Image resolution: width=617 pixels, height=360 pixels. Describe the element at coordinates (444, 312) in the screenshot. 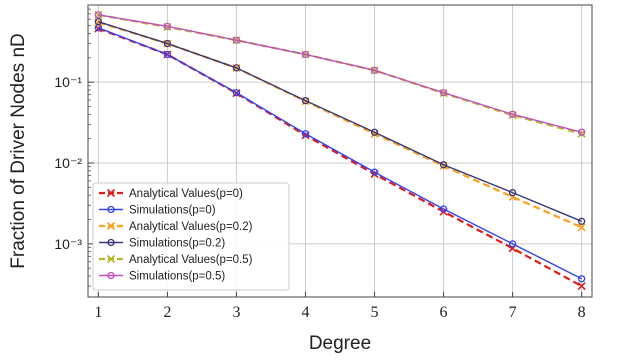

I see `x-tick-label: 6` at that location.